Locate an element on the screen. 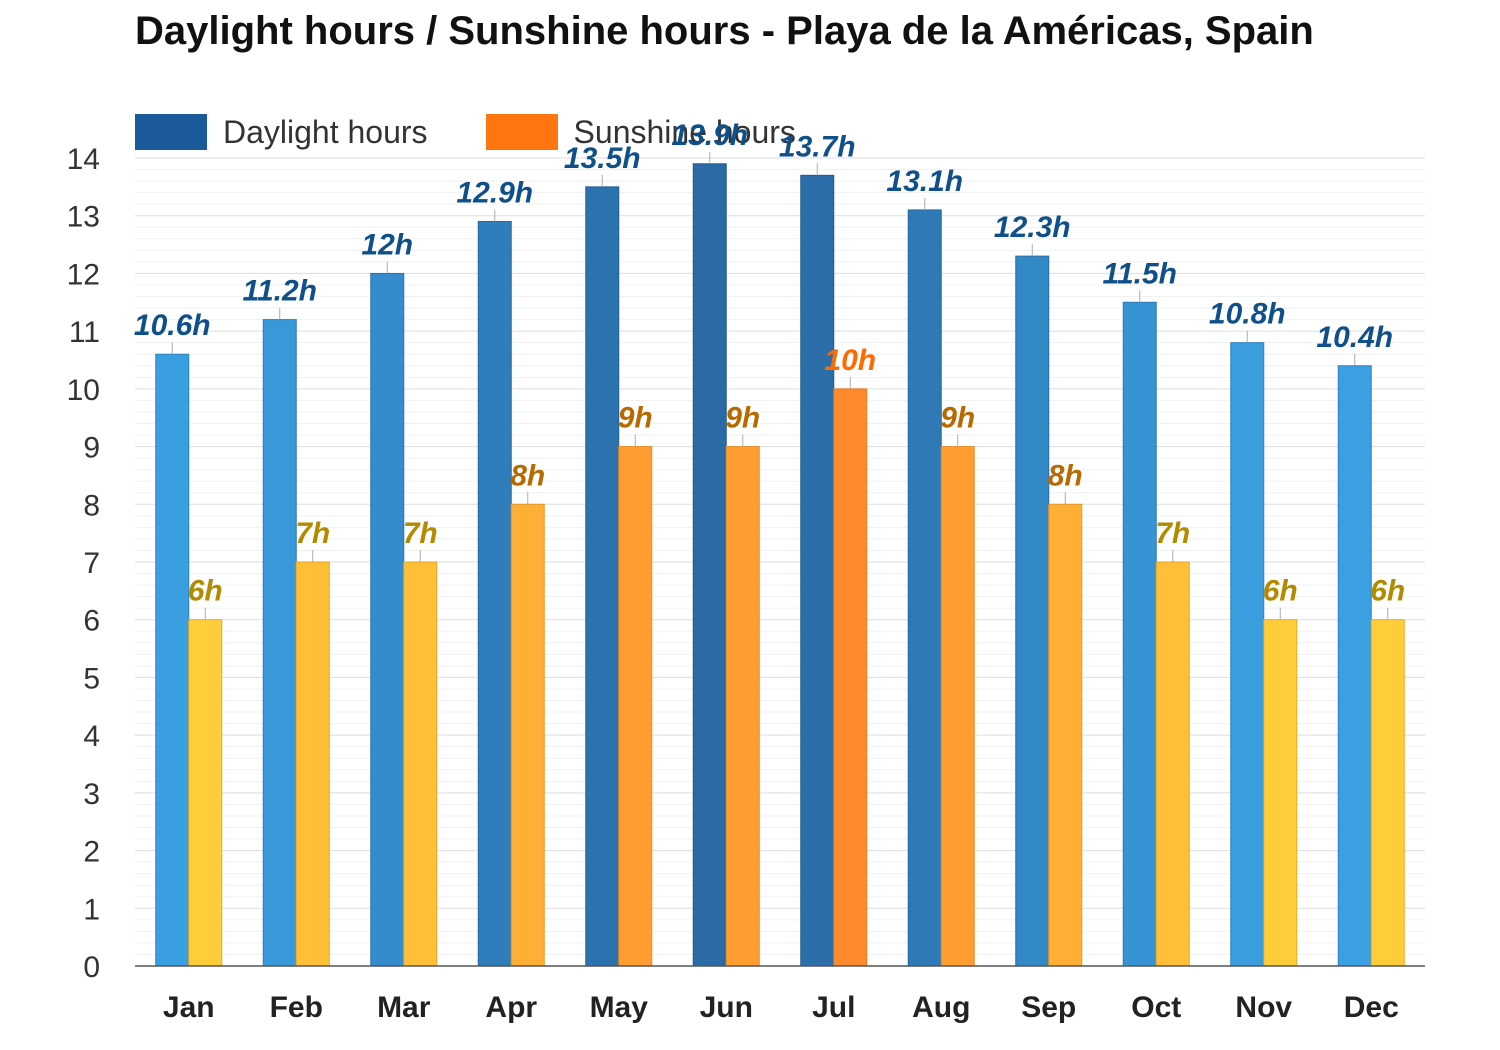  x-tick-label-oct: Oct is located at coordinates (1156, 1007).